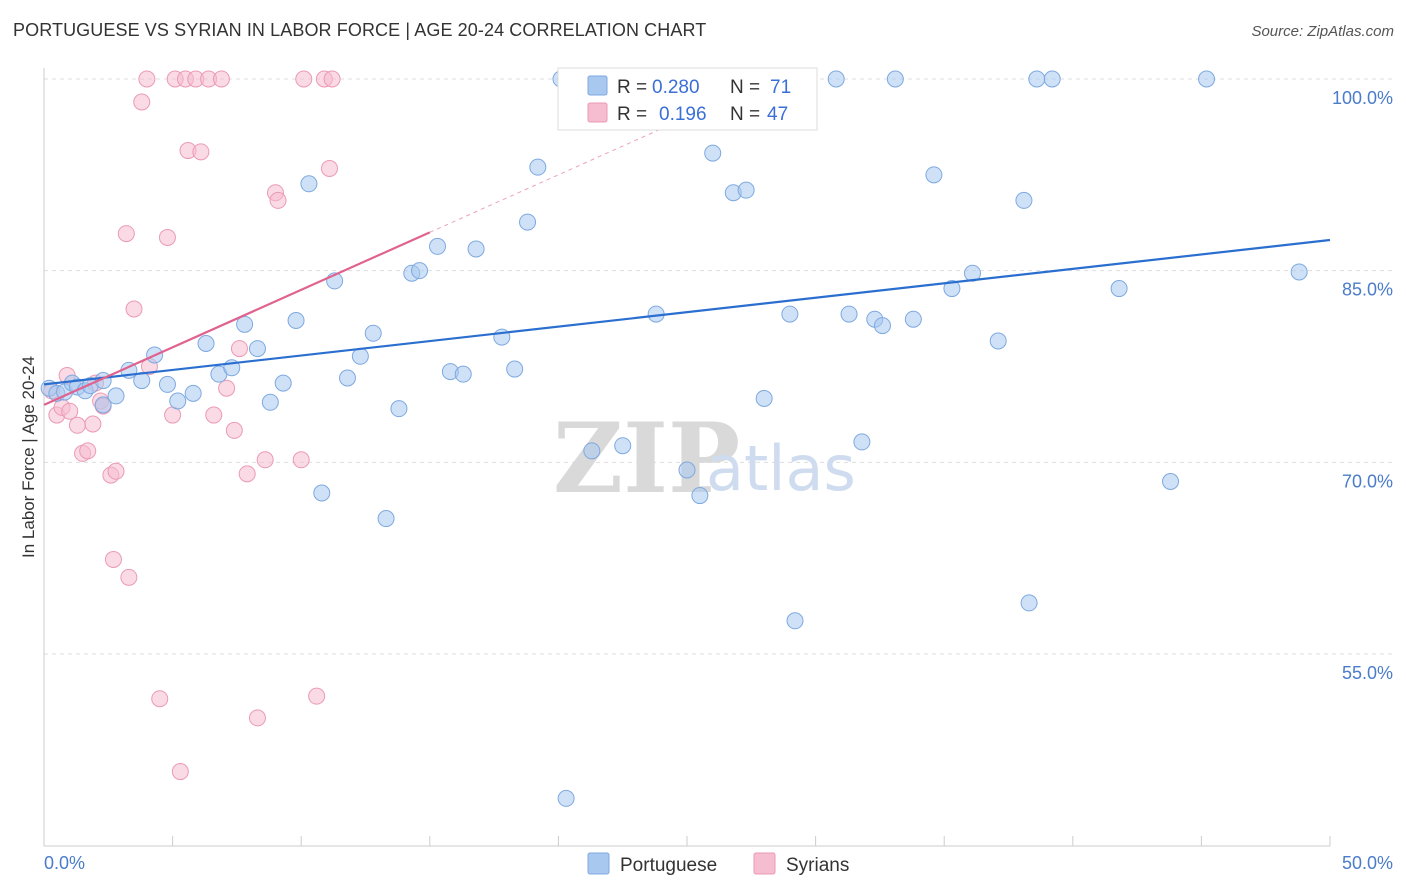 The image size is (1406, 892). I want to click on y-tick-label: 70.0%, so click(1367, 481).